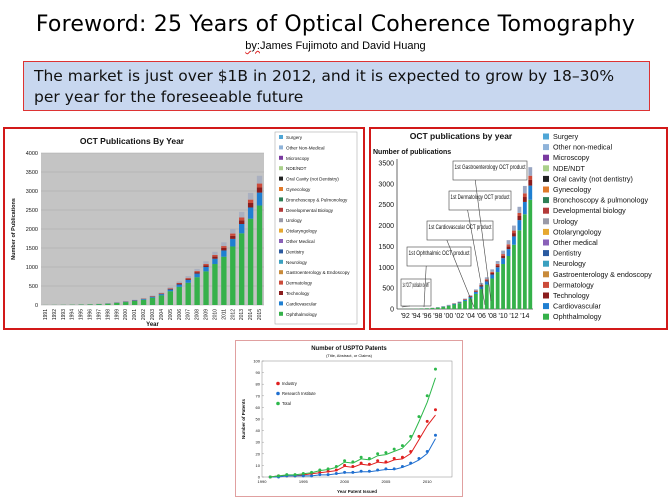  I want to click on chart2-ytick-label: 2000, so click(386, 226).